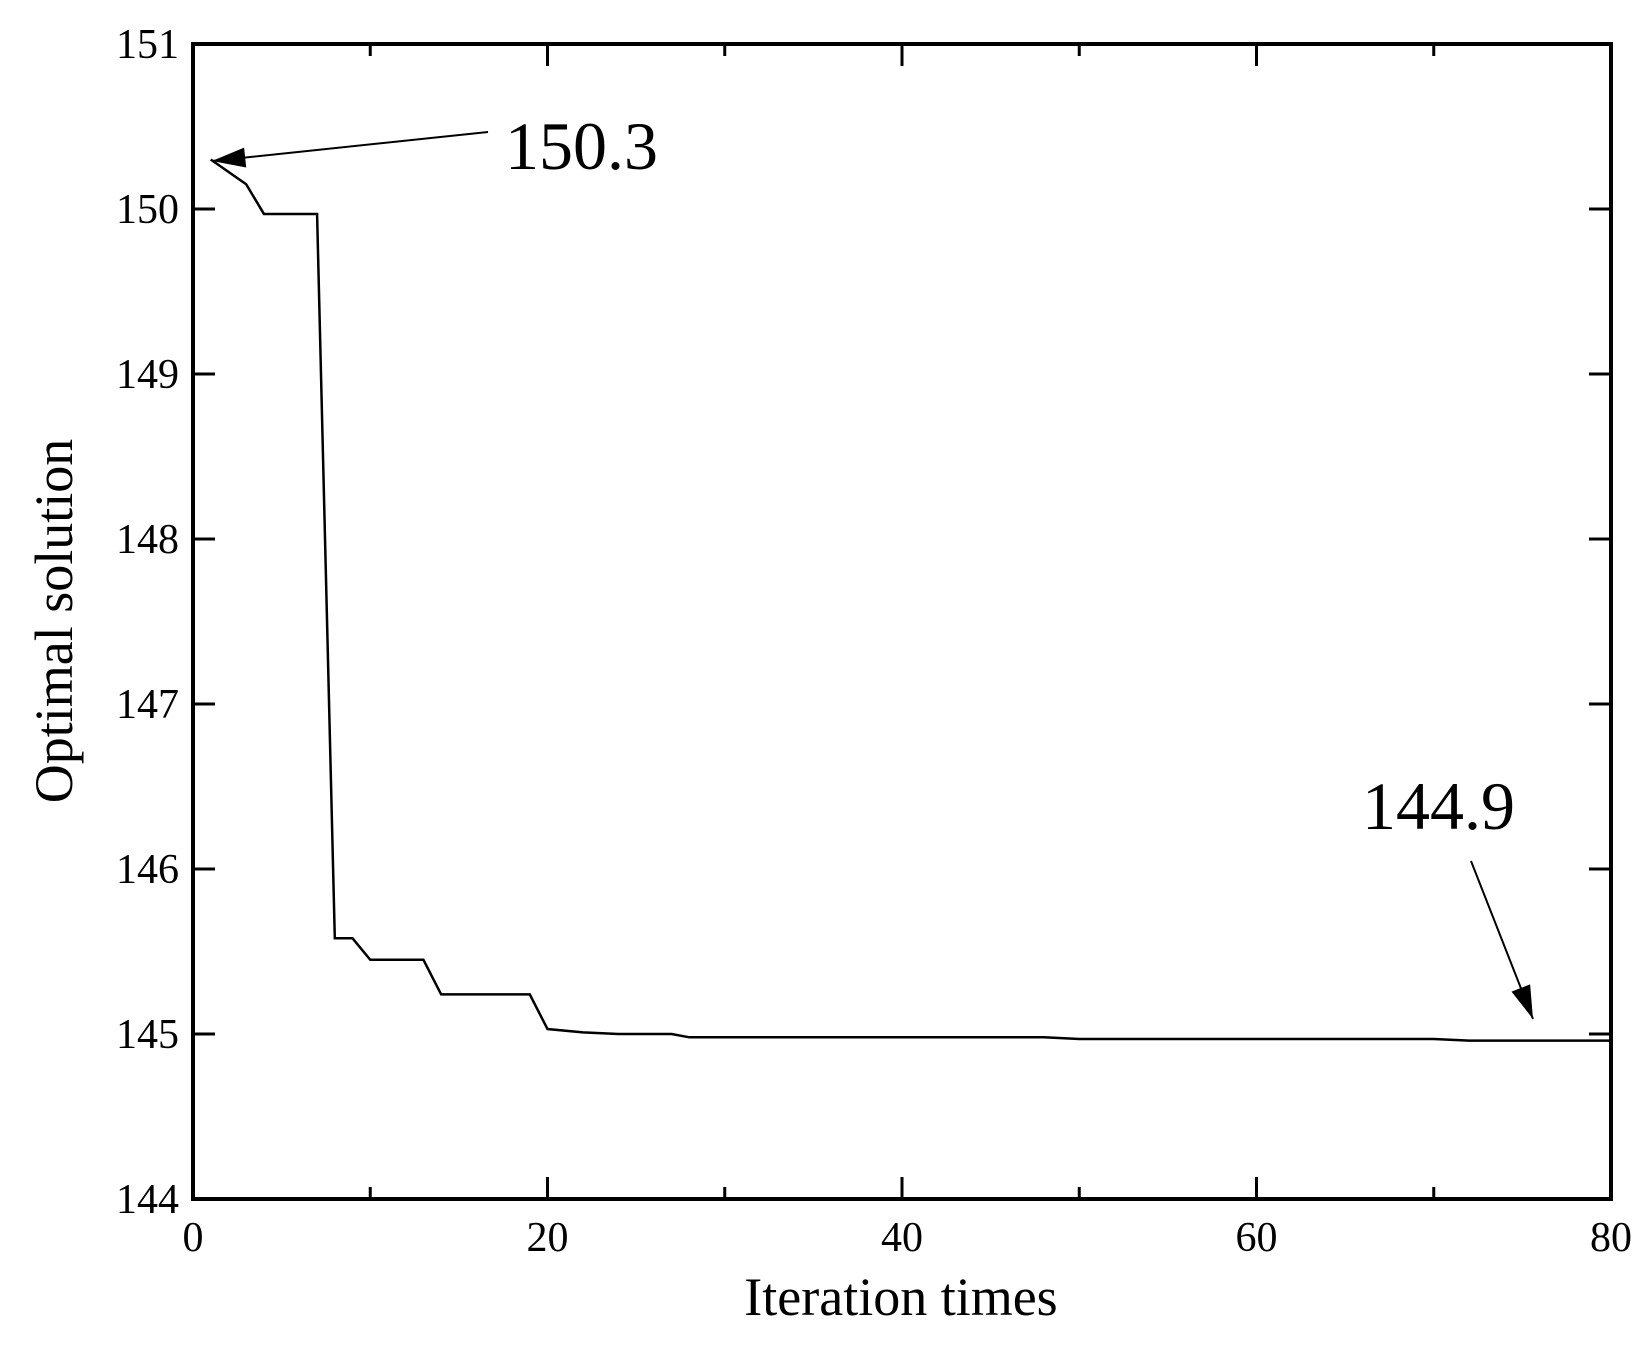 The image size is (1648, 1353). Describe the element at coordinates (1257, 1238) in the screenshot. I see `x-tick-label: 60` at that location.